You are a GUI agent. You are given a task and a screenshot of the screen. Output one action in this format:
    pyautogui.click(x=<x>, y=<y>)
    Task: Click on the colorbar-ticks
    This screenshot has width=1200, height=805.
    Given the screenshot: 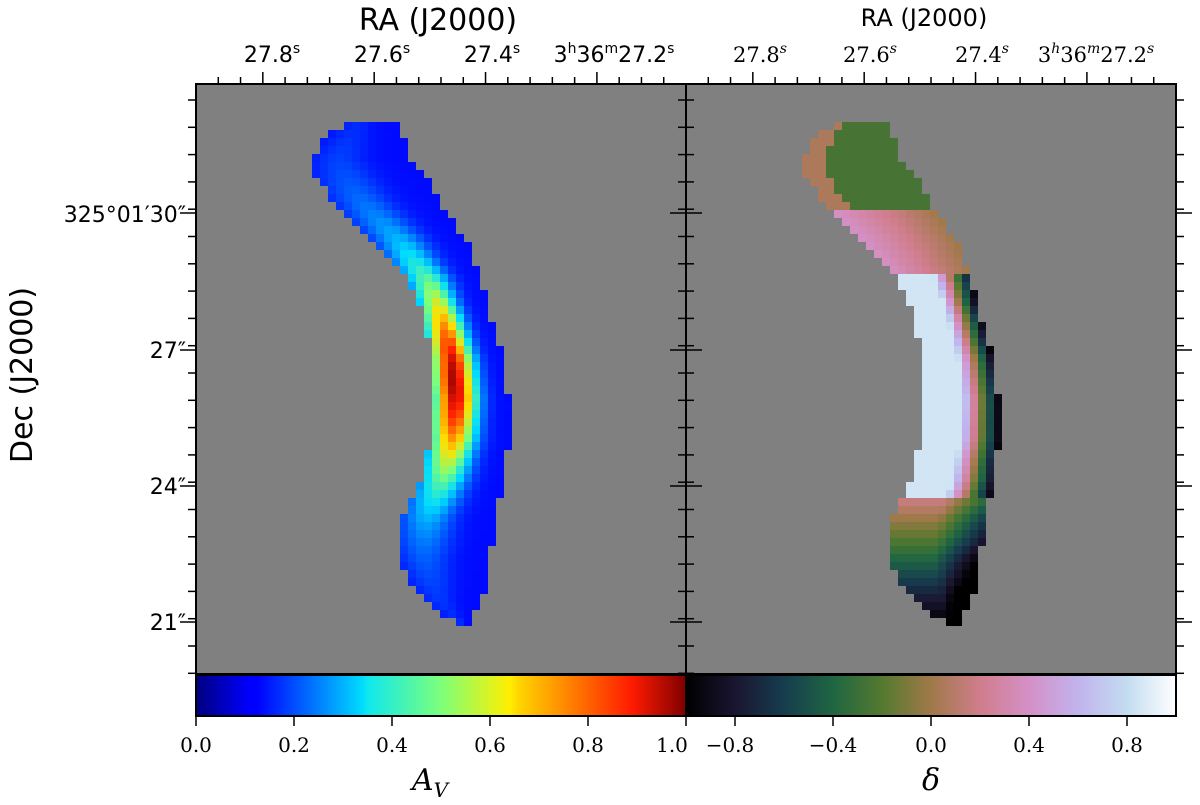 What is the action you would take?
    pyautogui.click(x=661, y=721)
    